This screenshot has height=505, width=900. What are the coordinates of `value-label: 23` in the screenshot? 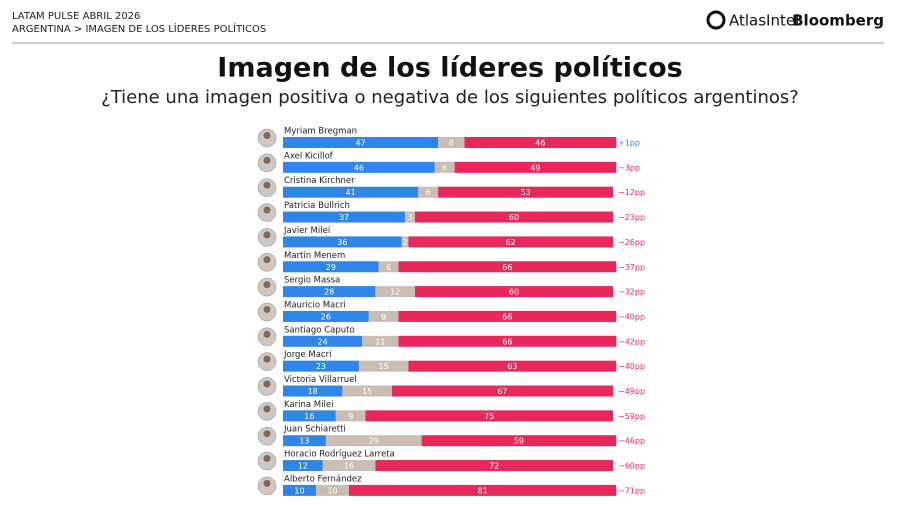 It's located at (321, 366).